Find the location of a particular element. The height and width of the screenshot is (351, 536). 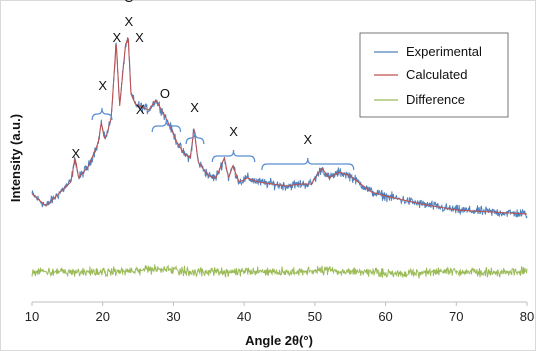

x-tick-label: 50 is located at coordinates (315, 316).